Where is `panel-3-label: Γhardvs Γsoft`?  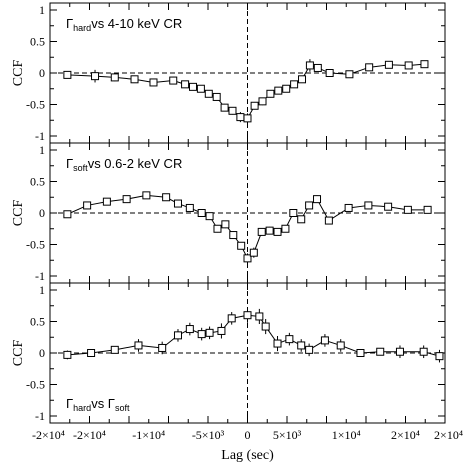 panel-3-label: Γhardvs Γsoft is located at coordinates (98, 404).